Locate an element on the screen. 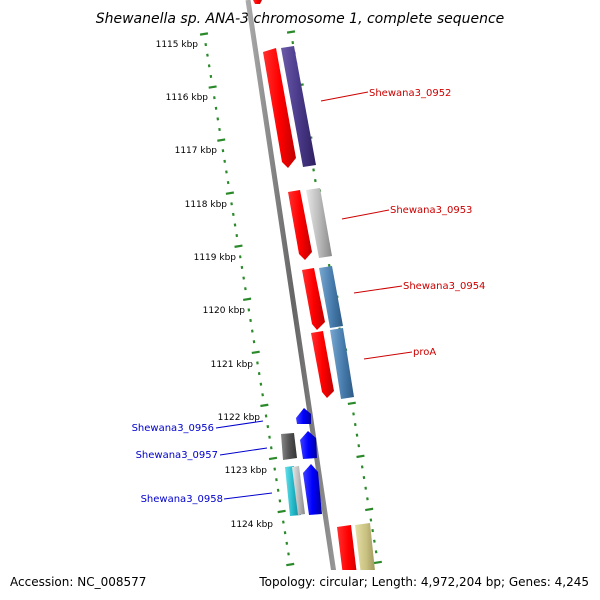 This screenshot has height=600, width=600. kbp-label: 1116 kbp is located at coordinates (187, 98).